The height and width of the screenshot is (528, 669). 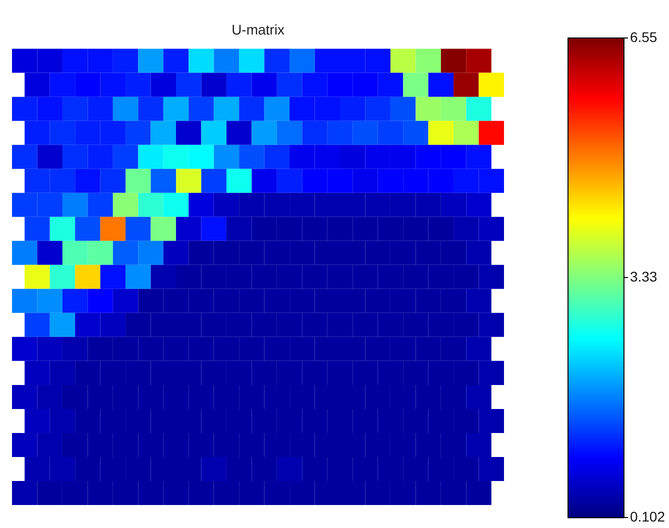 What do you see at coordinates (644, 36) in the screenshot?
I see `color-bar-label: 6.55` at bounding box center [644, 36].